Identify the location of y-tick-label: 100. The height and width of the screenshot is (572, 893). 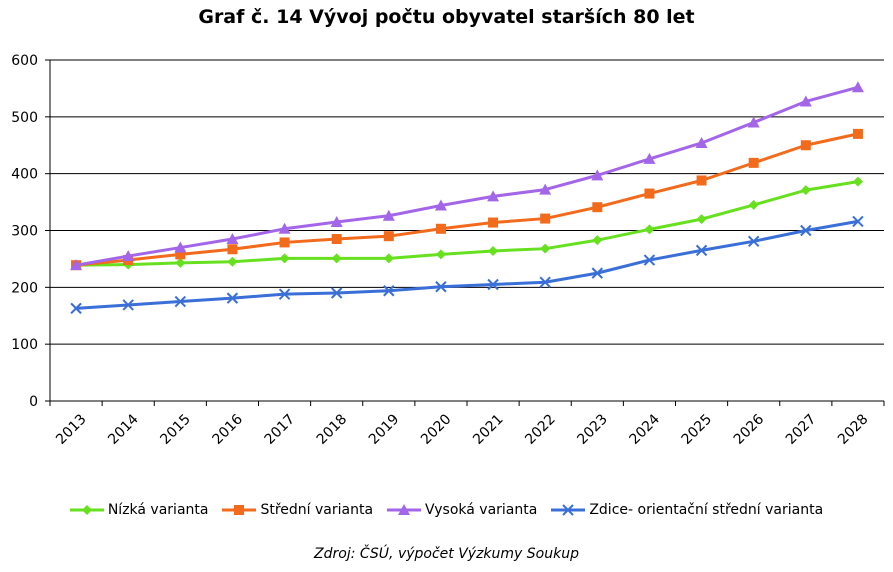
(24, 345).